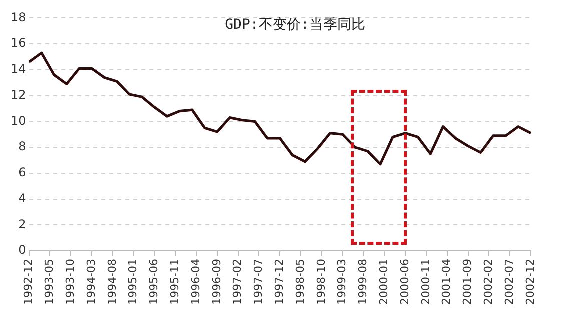 Image resolution: width=561 pixels, height=323 pixels. I want to click on y-tick-label: 18, so click(18, 17).